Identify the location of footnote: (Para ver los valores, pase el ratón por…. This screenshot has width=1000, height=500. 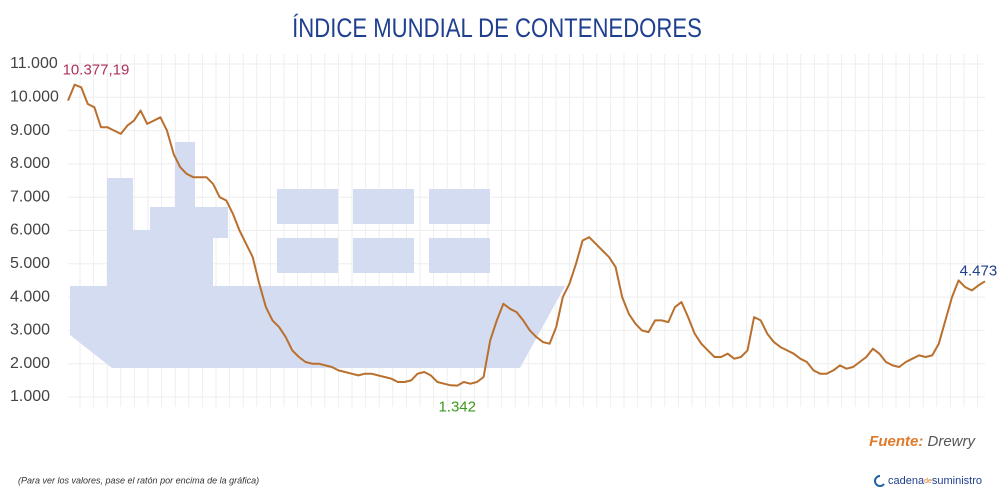
(138, 480).